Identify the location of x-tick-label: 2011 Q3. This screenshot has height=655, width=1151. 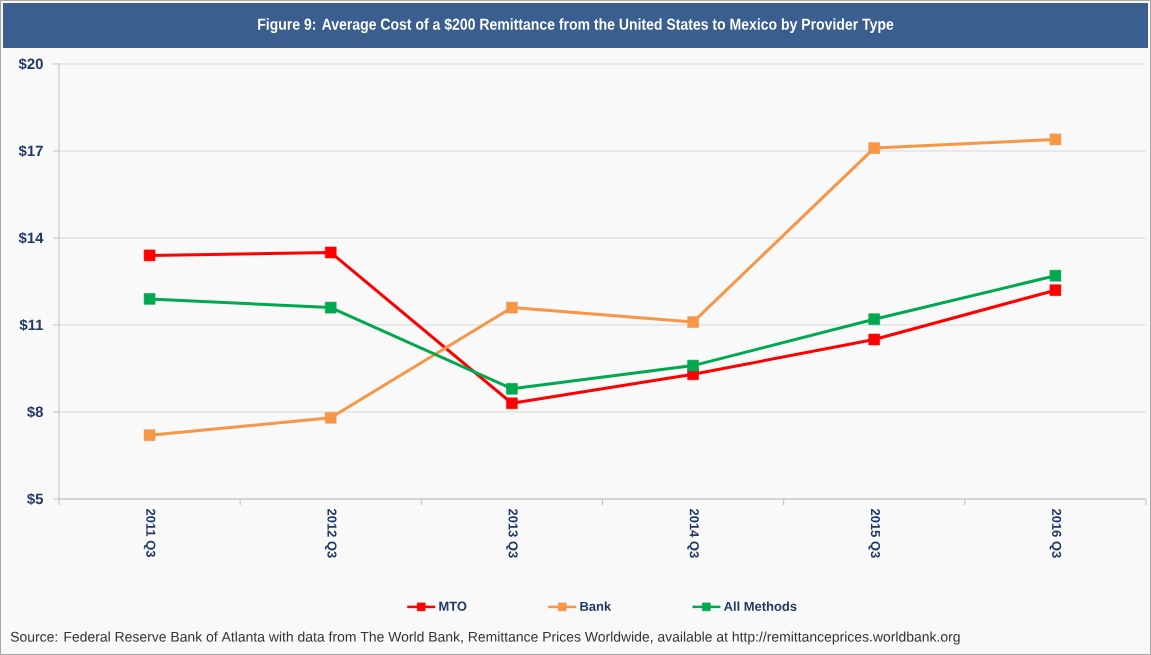
(149, 533).